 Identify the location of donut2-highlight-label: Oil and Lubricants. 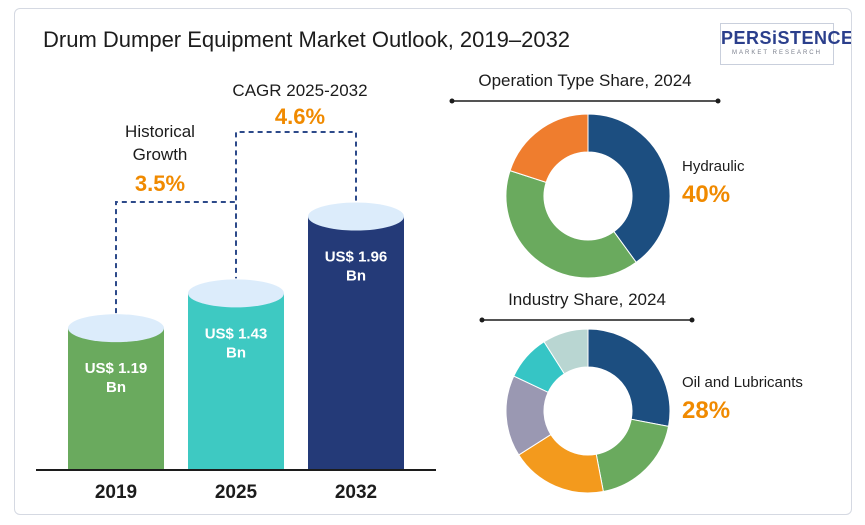
(742, 382).